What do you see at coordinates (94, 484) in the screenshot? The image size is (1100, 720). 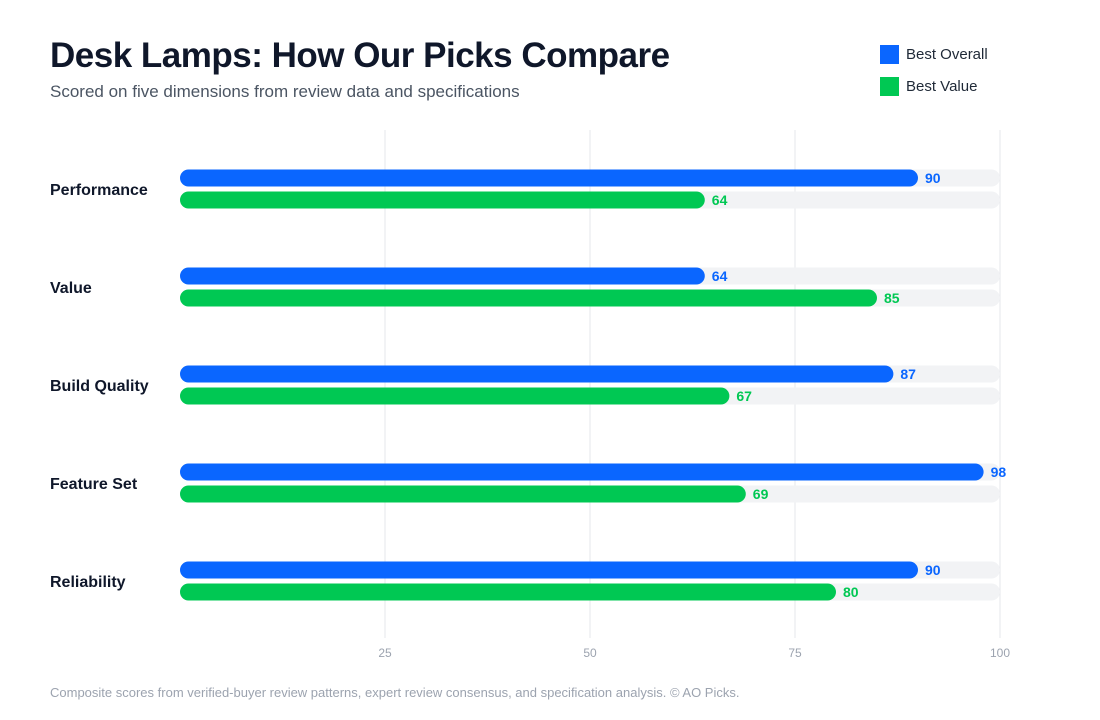 I see `category-label-feature-set: Feature Set` at bounding box center [94, 484].